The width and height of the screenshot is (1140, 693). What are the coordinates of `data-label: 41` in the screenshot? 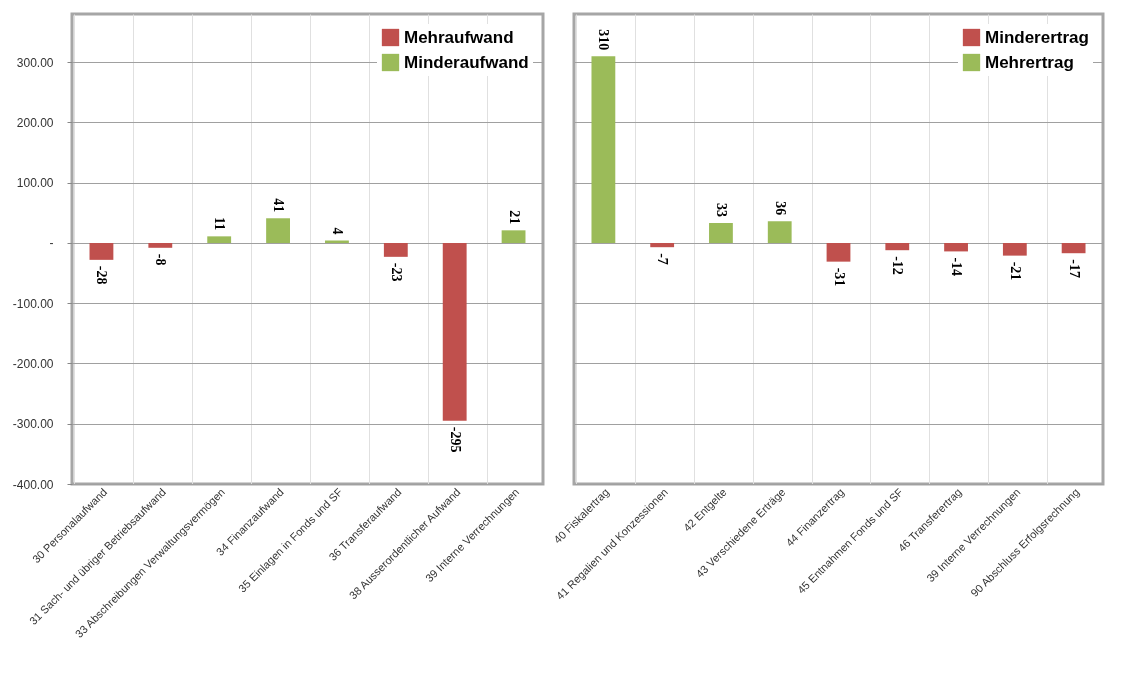 It's located at (279, 205).